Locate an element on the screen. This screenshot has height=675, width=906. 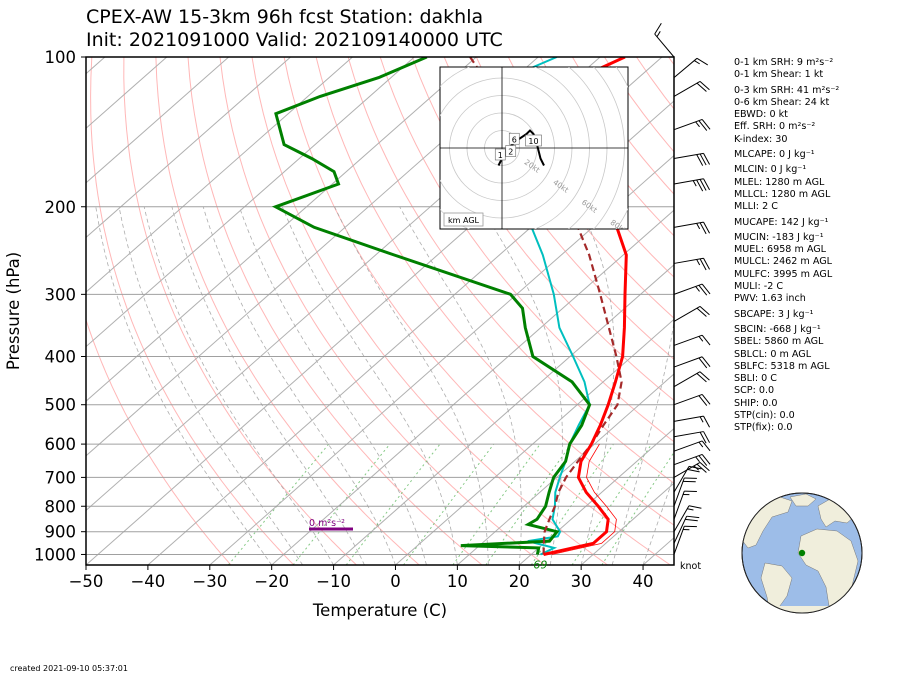
sounding-index: MULCL: 2462 m AGL is located at coordinates (783, 262).